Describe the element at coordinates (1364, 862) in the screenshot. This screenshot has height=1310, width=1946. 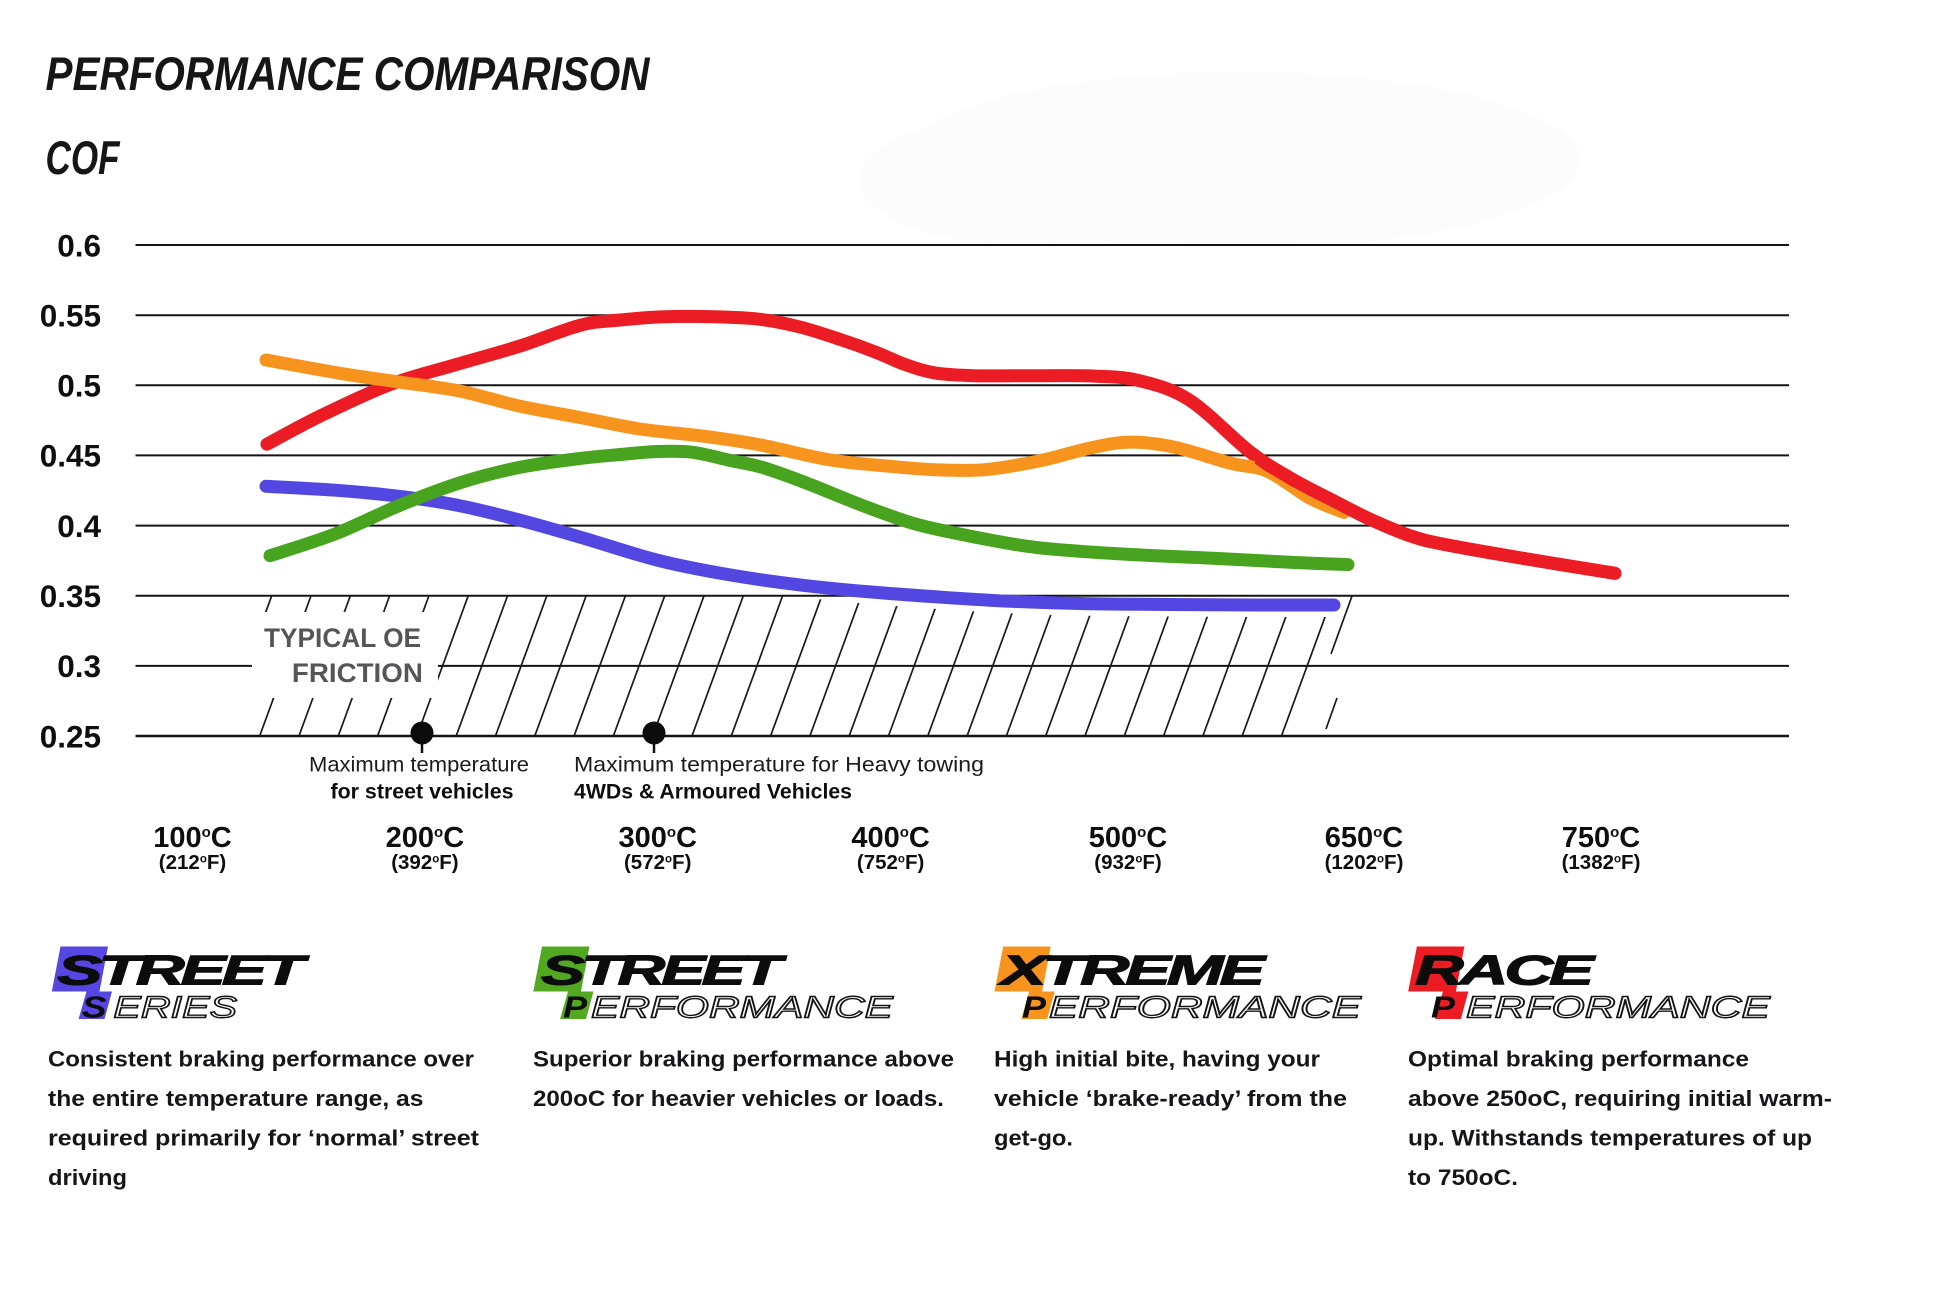
I see `svg-text: (1202oF)` at that location.